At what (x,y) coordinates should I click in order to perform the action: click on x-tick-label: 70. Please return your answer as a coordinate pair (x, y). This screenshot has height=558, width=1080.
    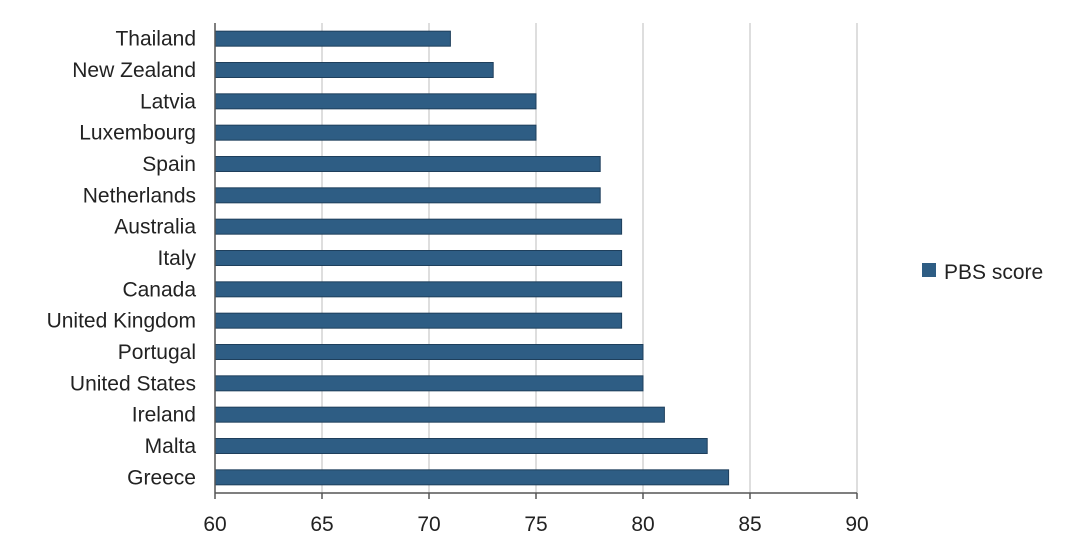
    Looking at the image, I should click on (428, 524).